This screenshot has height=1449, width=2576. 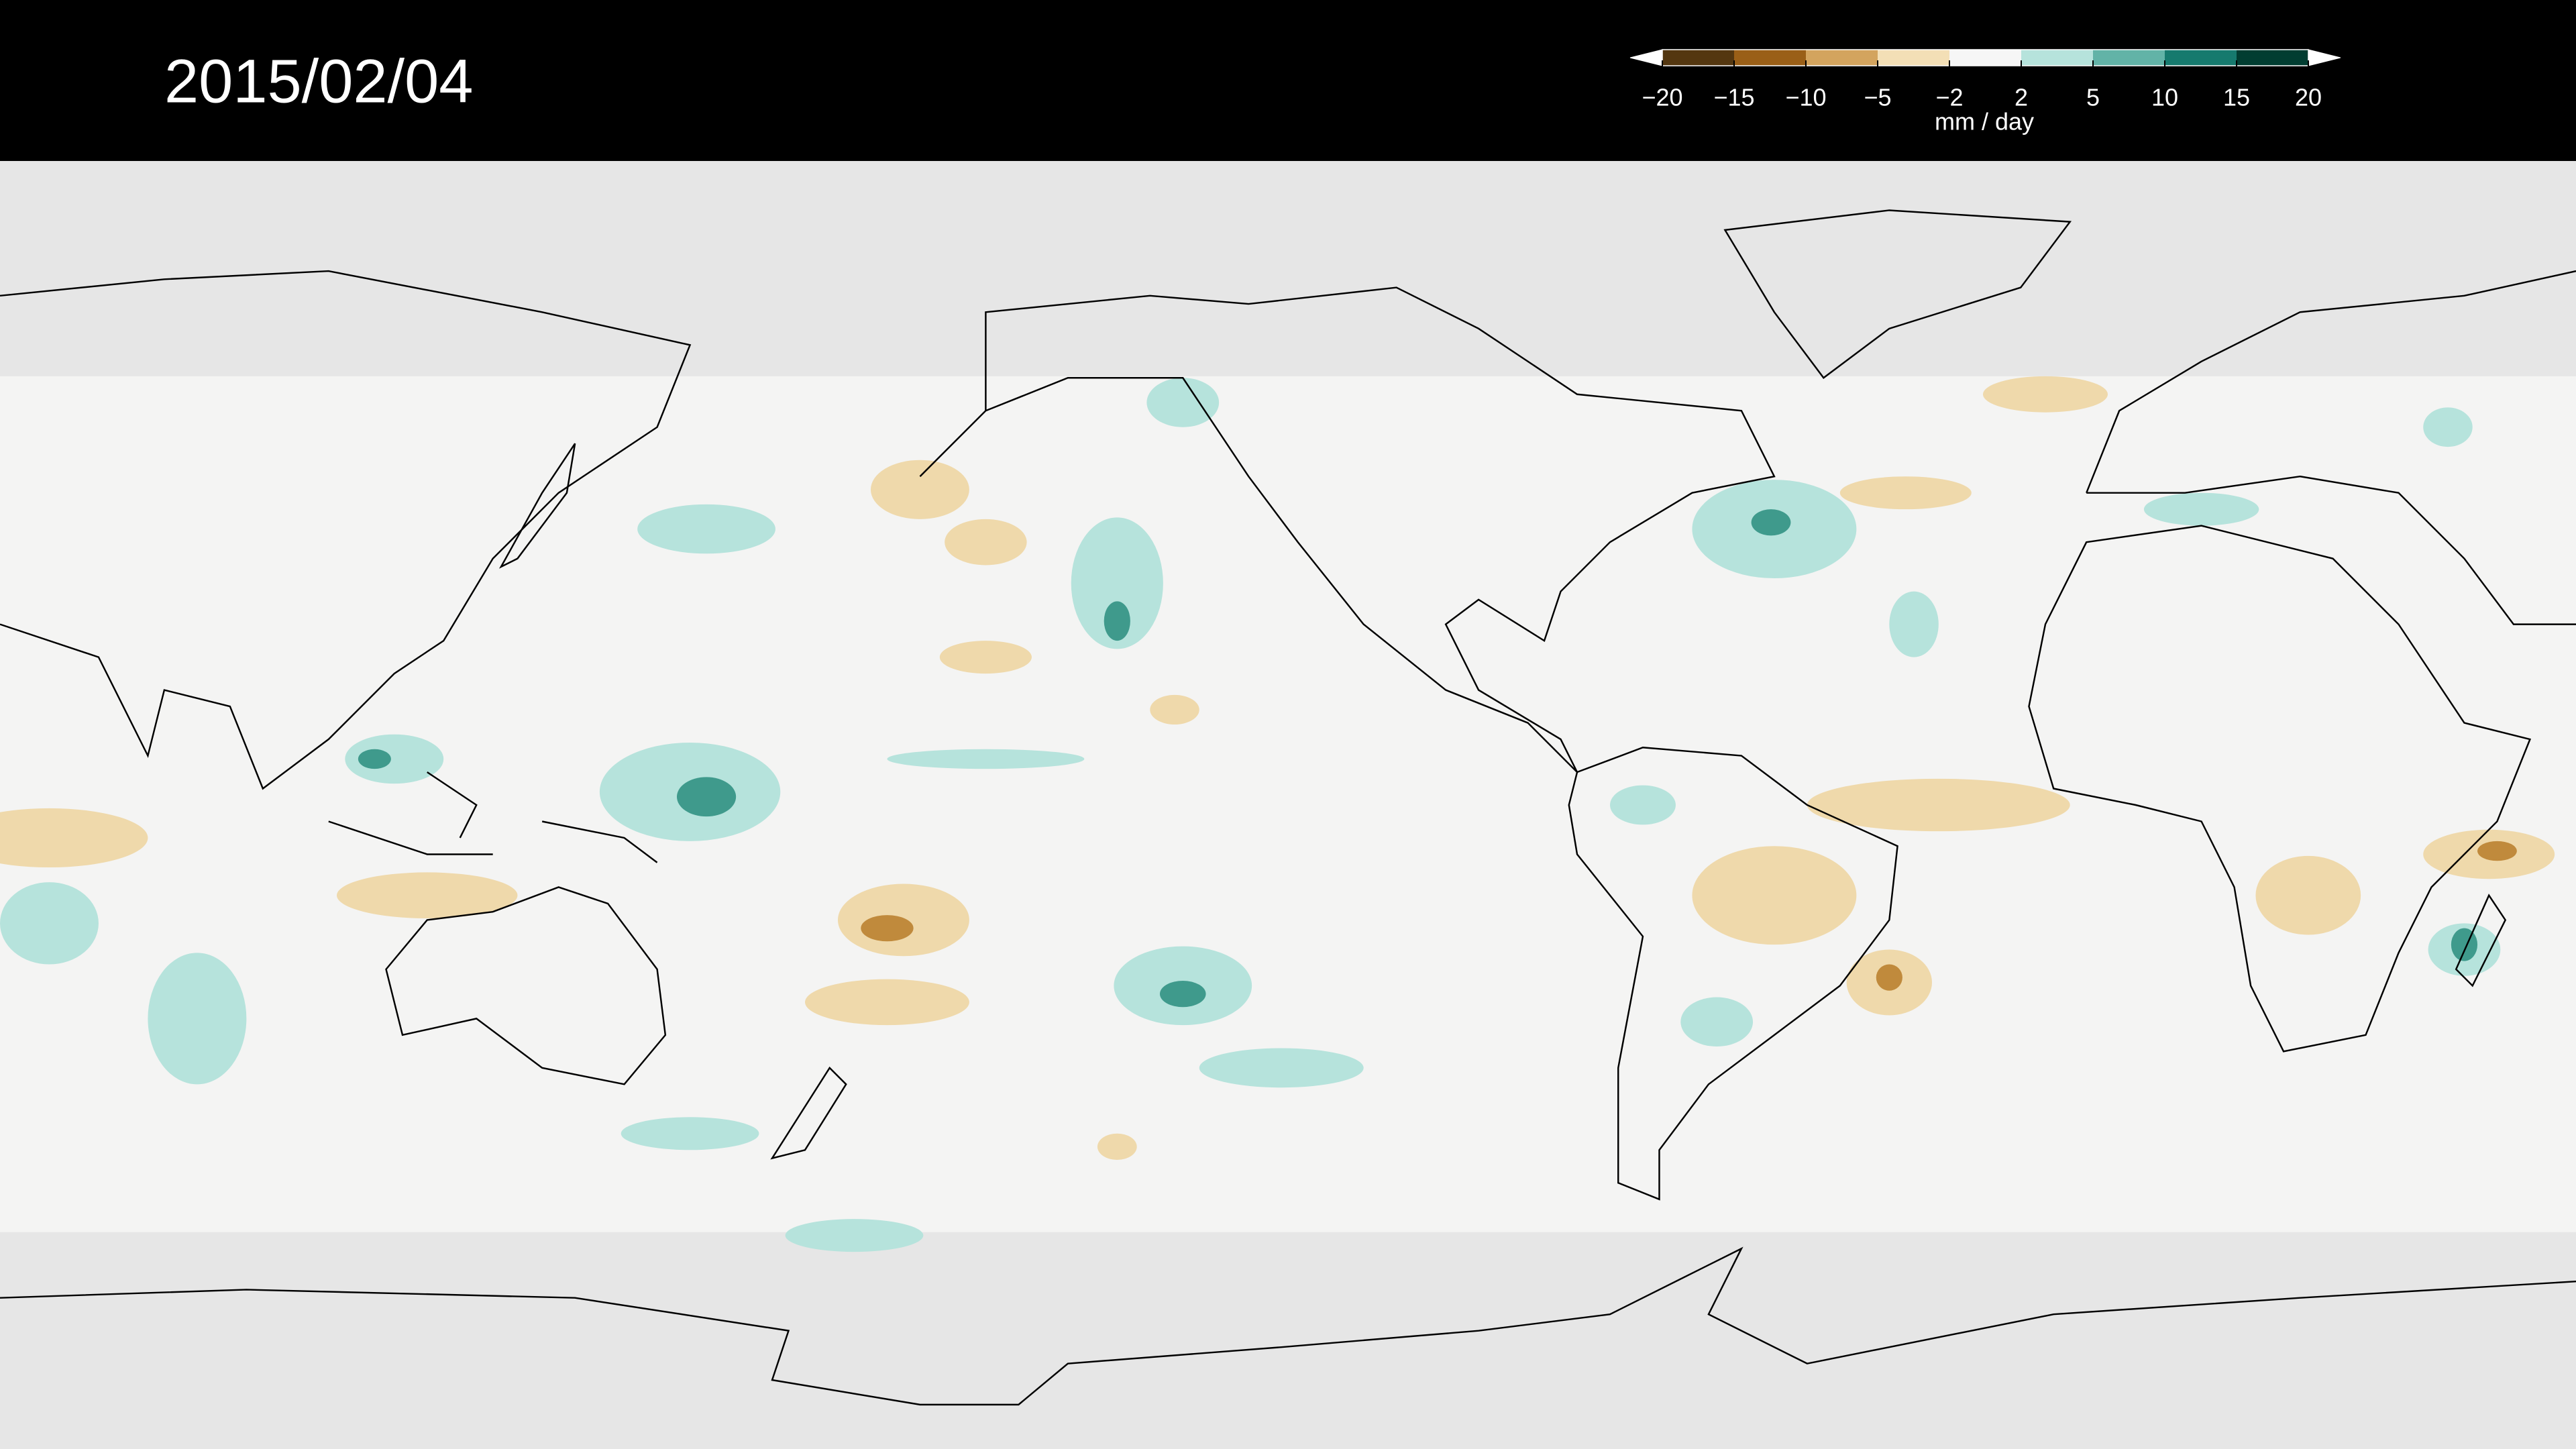 I want to click on colorbar-tick-label: −5, so click(x=1877, y=97).